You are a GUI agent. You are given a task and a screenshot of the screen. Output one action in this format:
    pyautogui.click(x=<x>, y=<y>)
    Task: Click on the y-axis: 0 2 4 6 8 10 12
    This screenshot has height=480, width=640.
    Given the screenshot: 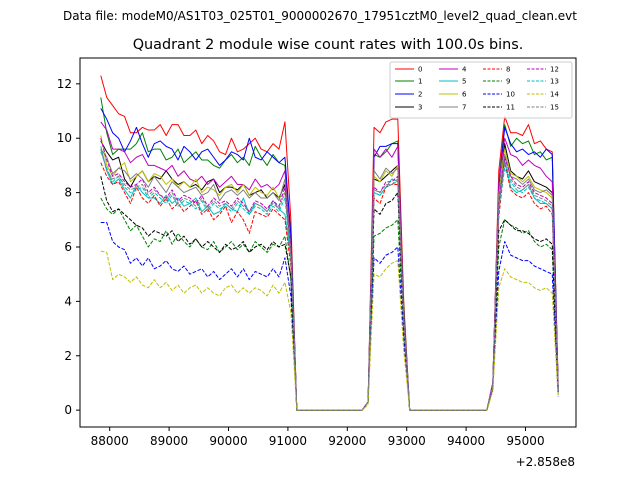 What is the action you would take?
    pyautogui.click(x=68, y=247)
    